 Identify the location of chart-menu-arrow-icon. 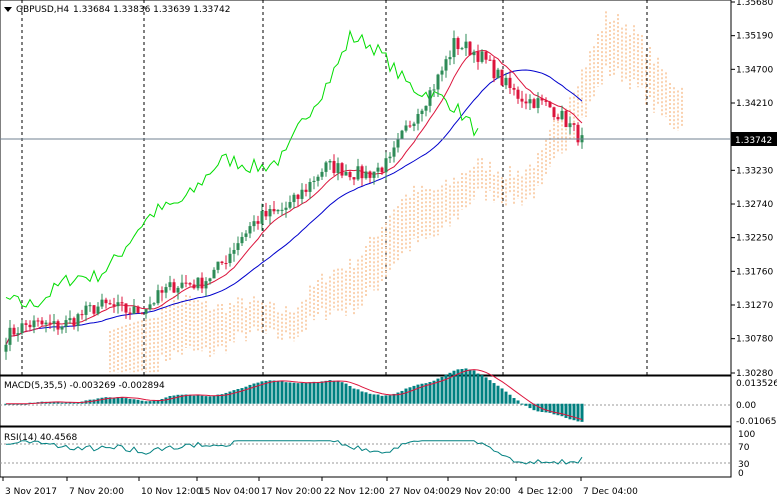
(8, 9).